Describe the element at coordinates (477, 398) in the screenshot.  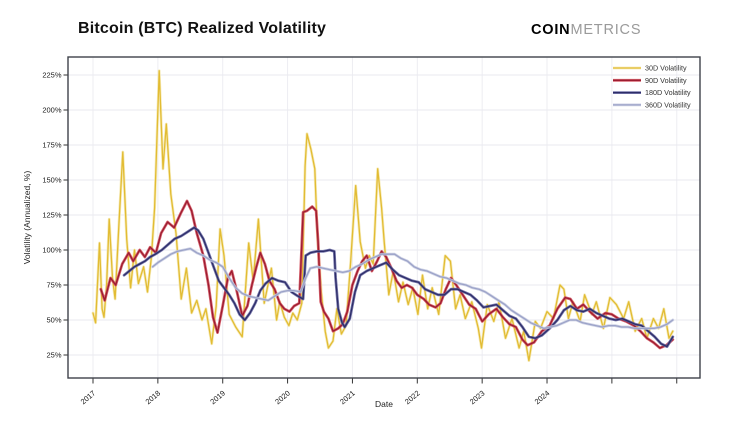
I see `x-tick-label-2023: 2023` at that location.